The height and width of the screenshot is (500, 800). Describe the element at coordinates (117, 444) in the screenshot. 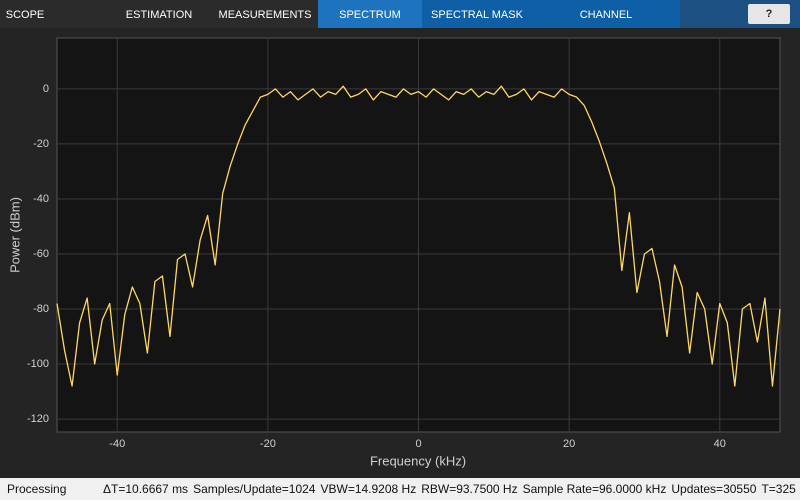

I see `x-tick-label: -40` at that location.